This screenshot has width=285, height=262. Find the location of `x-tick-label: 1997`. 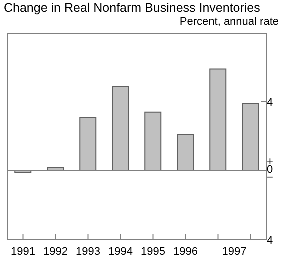

x-tick-label: 1997 is located at coordinates (234, 252).